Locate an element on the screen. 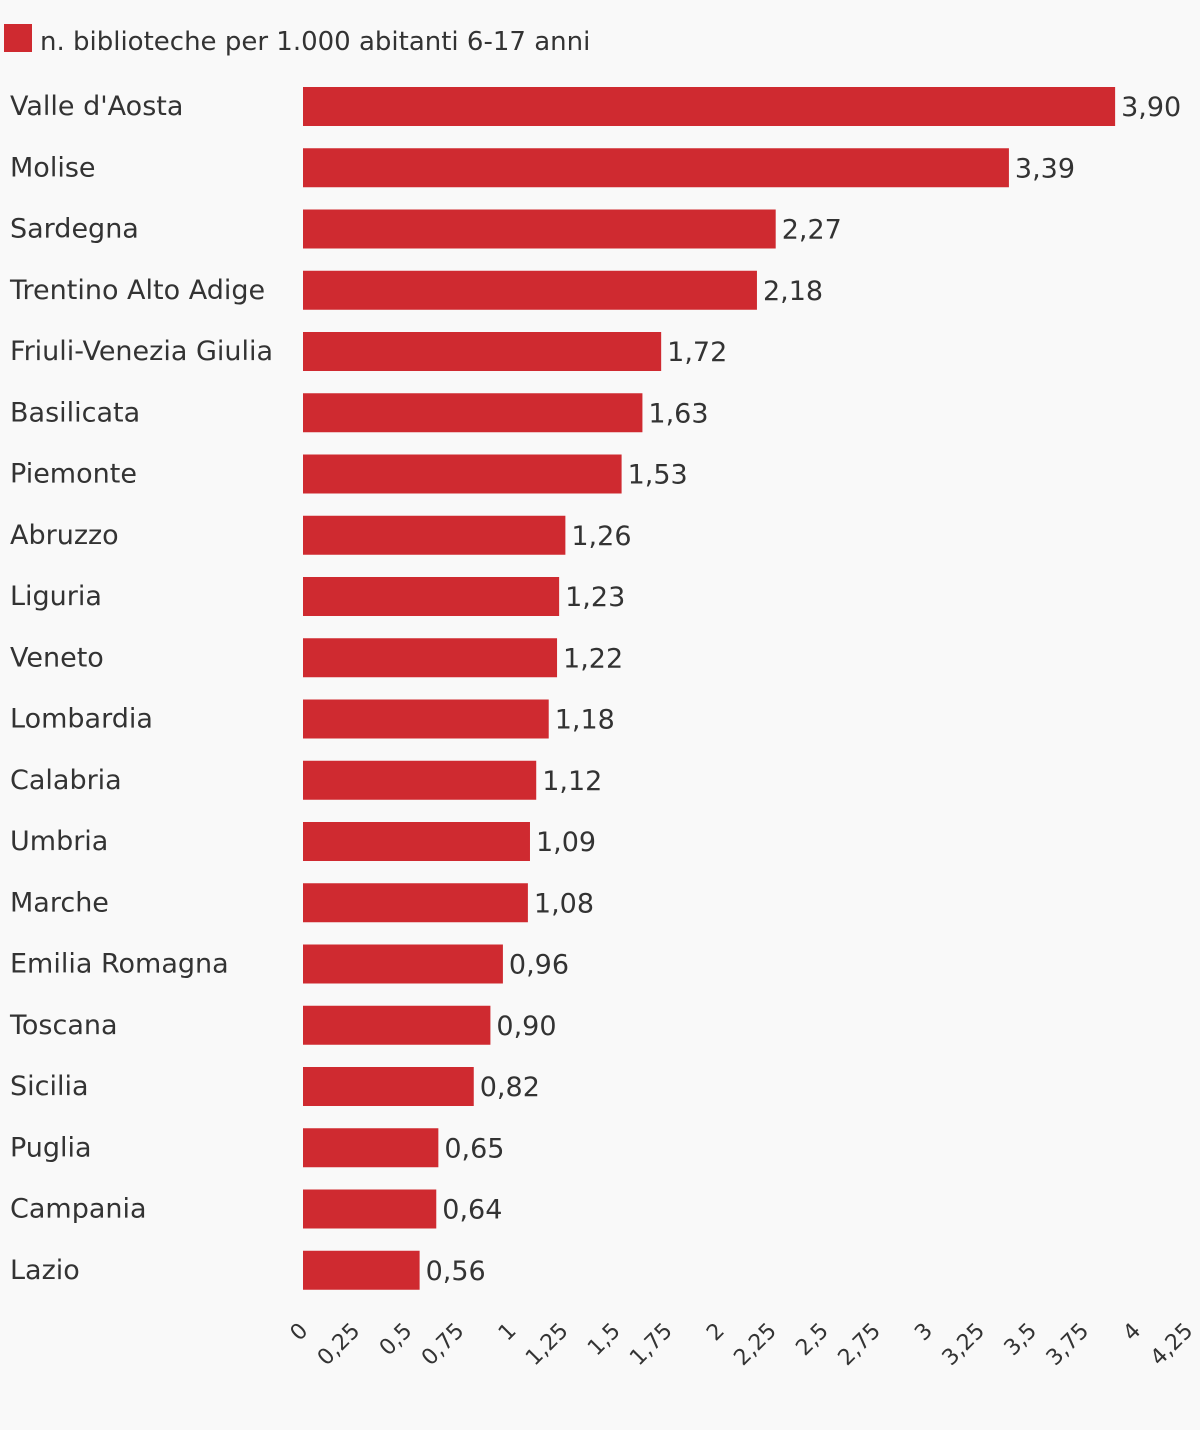 The image size is (1200, 1430). legend-swatch is located at coordinates (18, 38).